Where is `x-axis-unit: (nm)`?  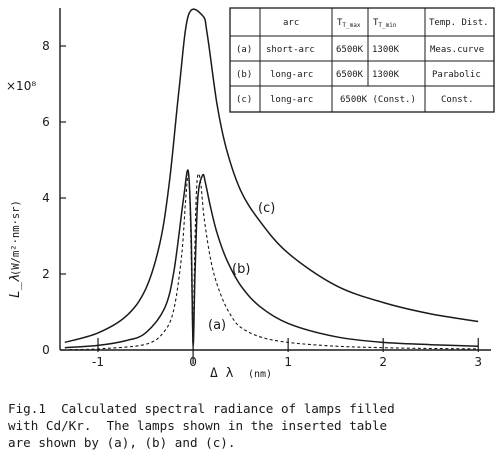
x-axis-unit: (nm) is located at coordinates (260, 374).